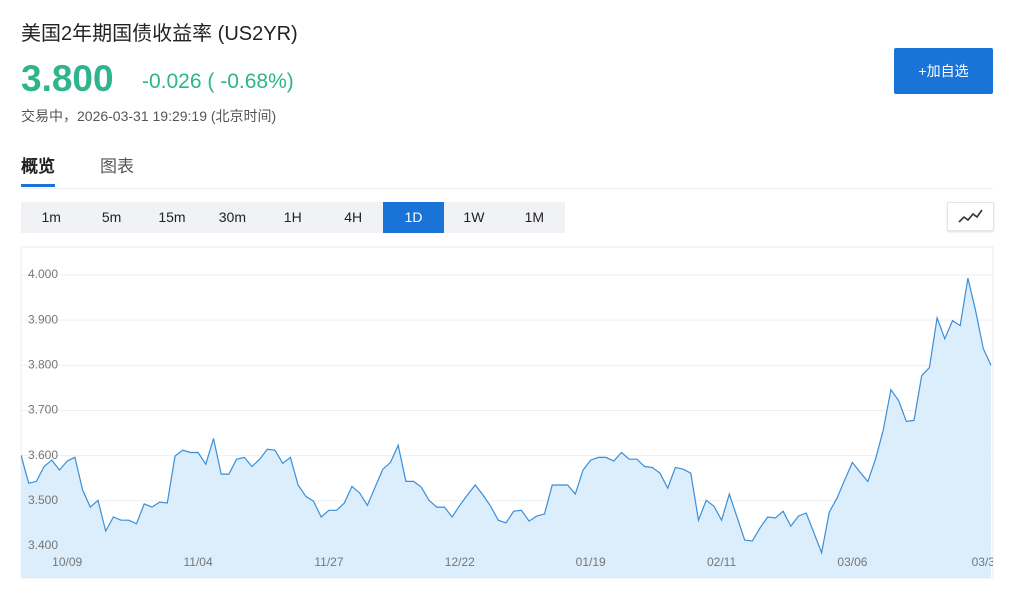 This screenshot has height=596, width=1014. What do you see at coordinates (43, 364) in the screenshot?
I see `y-tick-label: 3.800` at bounding box center [43, 364].